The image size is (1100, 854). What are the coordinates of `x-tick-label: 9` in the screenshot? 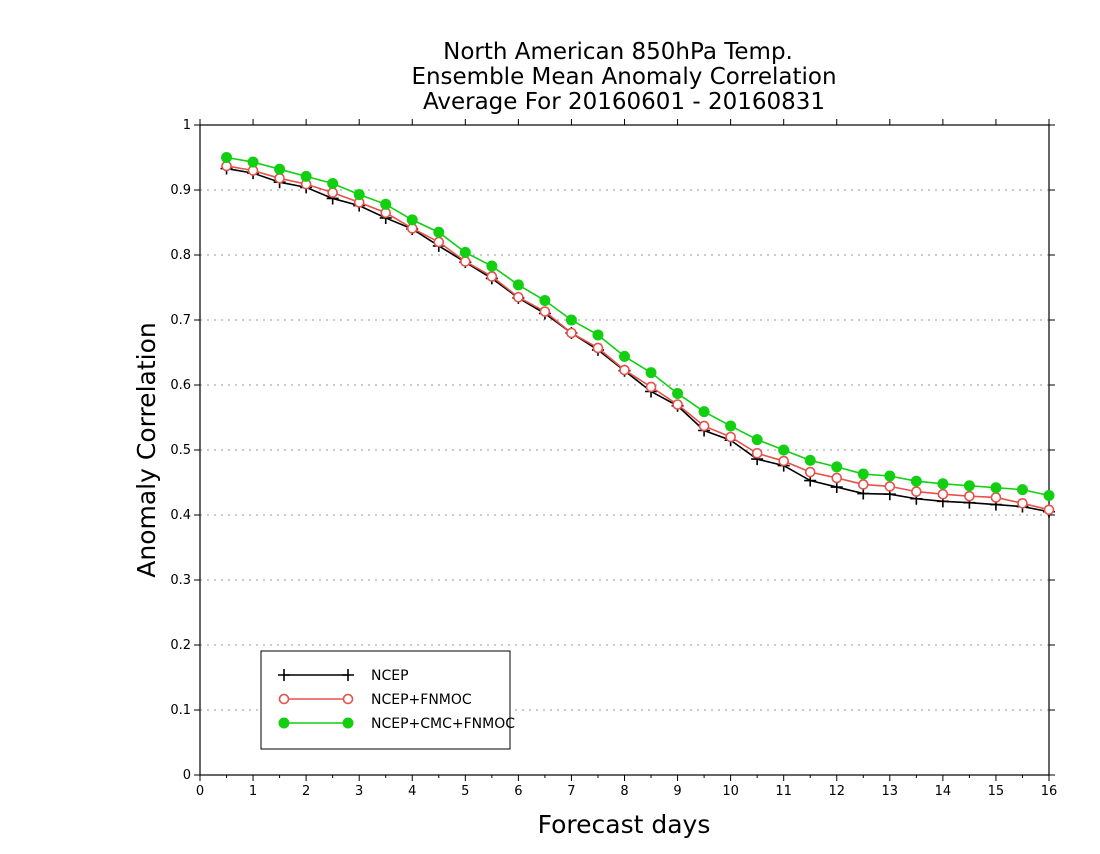 It's located at (677, 791).